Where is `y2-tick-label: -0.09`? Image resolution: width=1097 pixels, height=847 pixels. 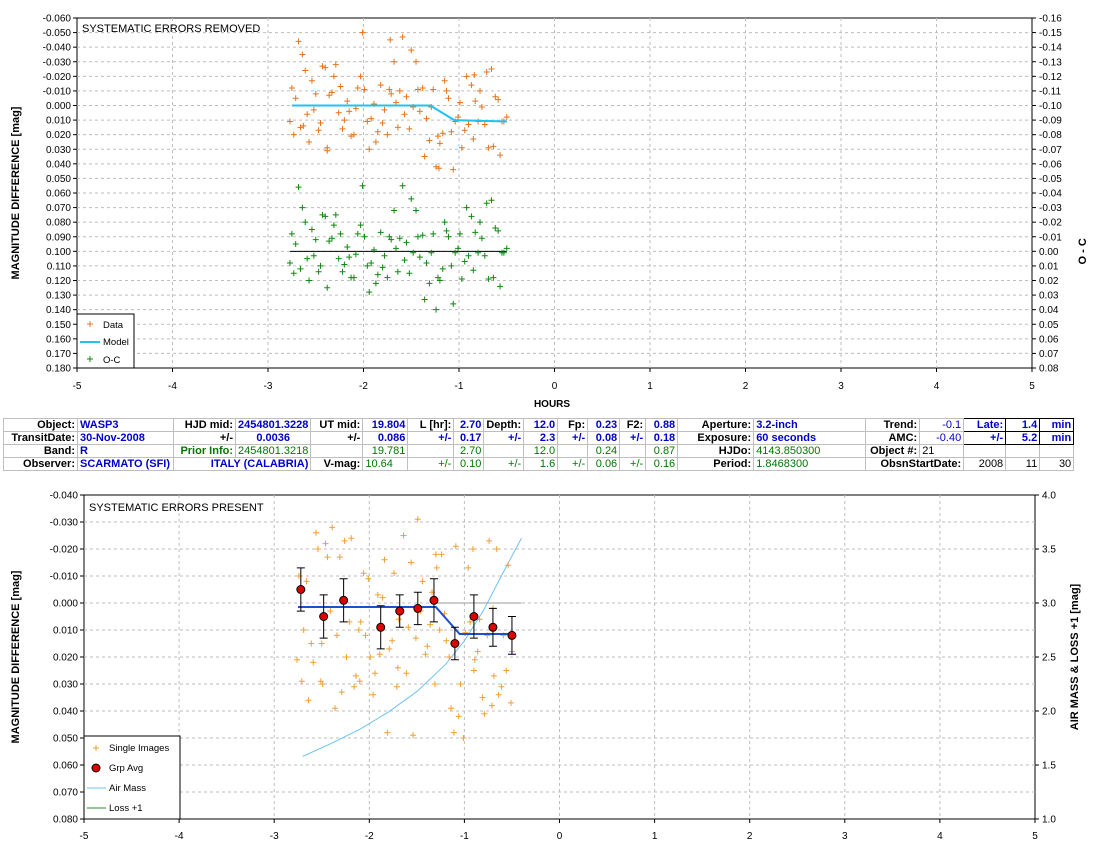 y2-tick-label: -0.09 is located at coordinates (1050, 121).